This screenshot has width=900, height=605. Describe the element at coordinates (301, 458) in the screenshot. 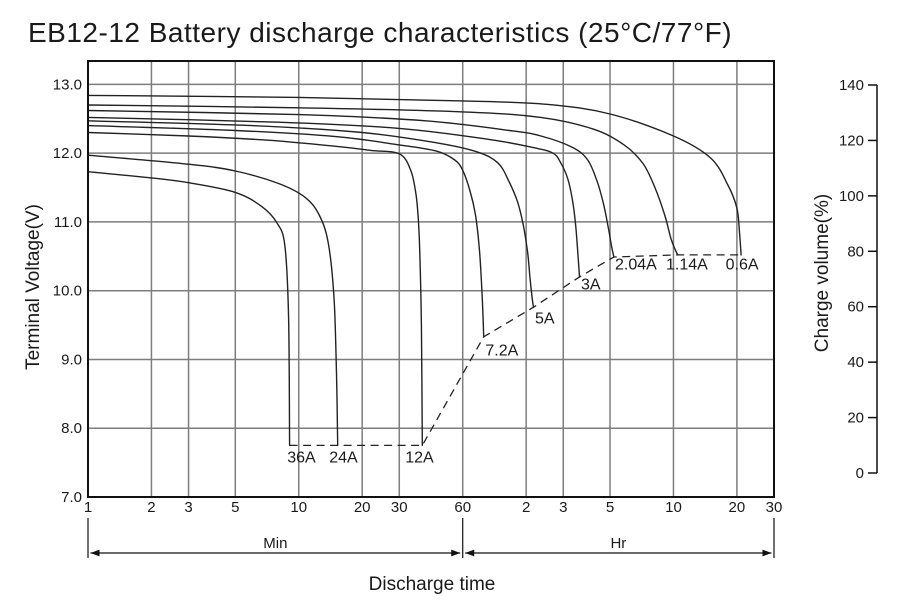

I see `curve-label-36A: 36A` at that location.